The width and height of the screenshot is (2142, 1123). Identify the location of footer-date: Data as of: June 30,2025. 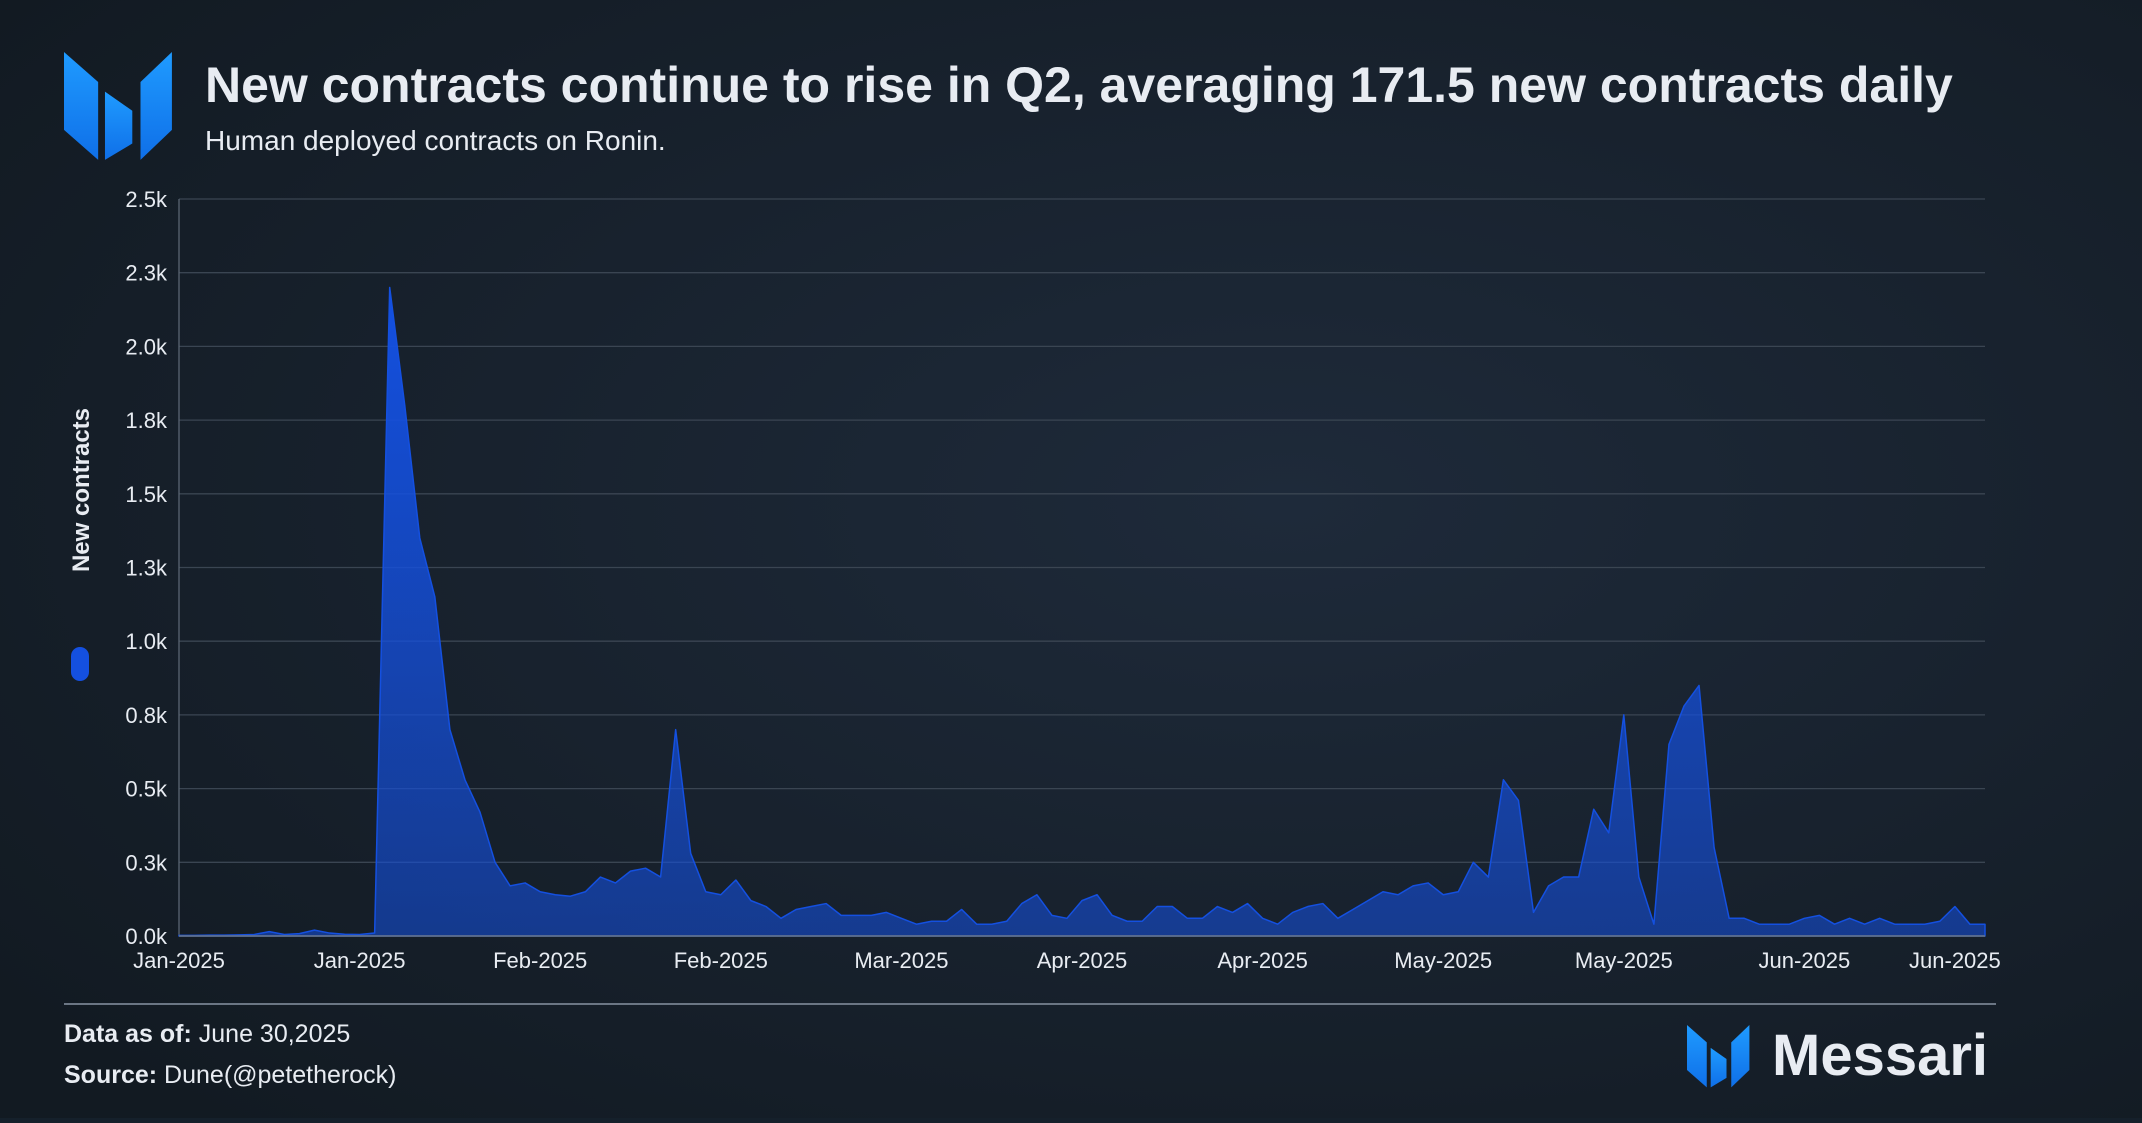
(207, 1034).